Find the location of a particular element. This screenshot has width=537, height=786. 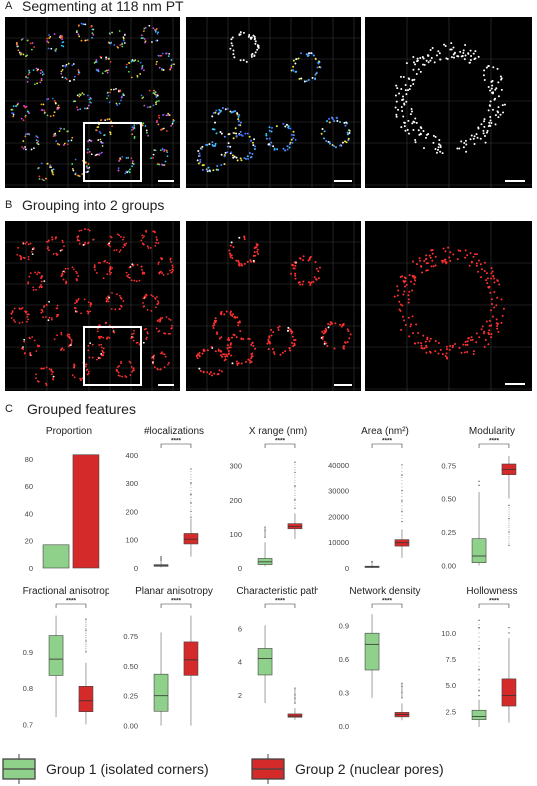

panel-c-title: Grouped features is located at coordinates (81, 409).